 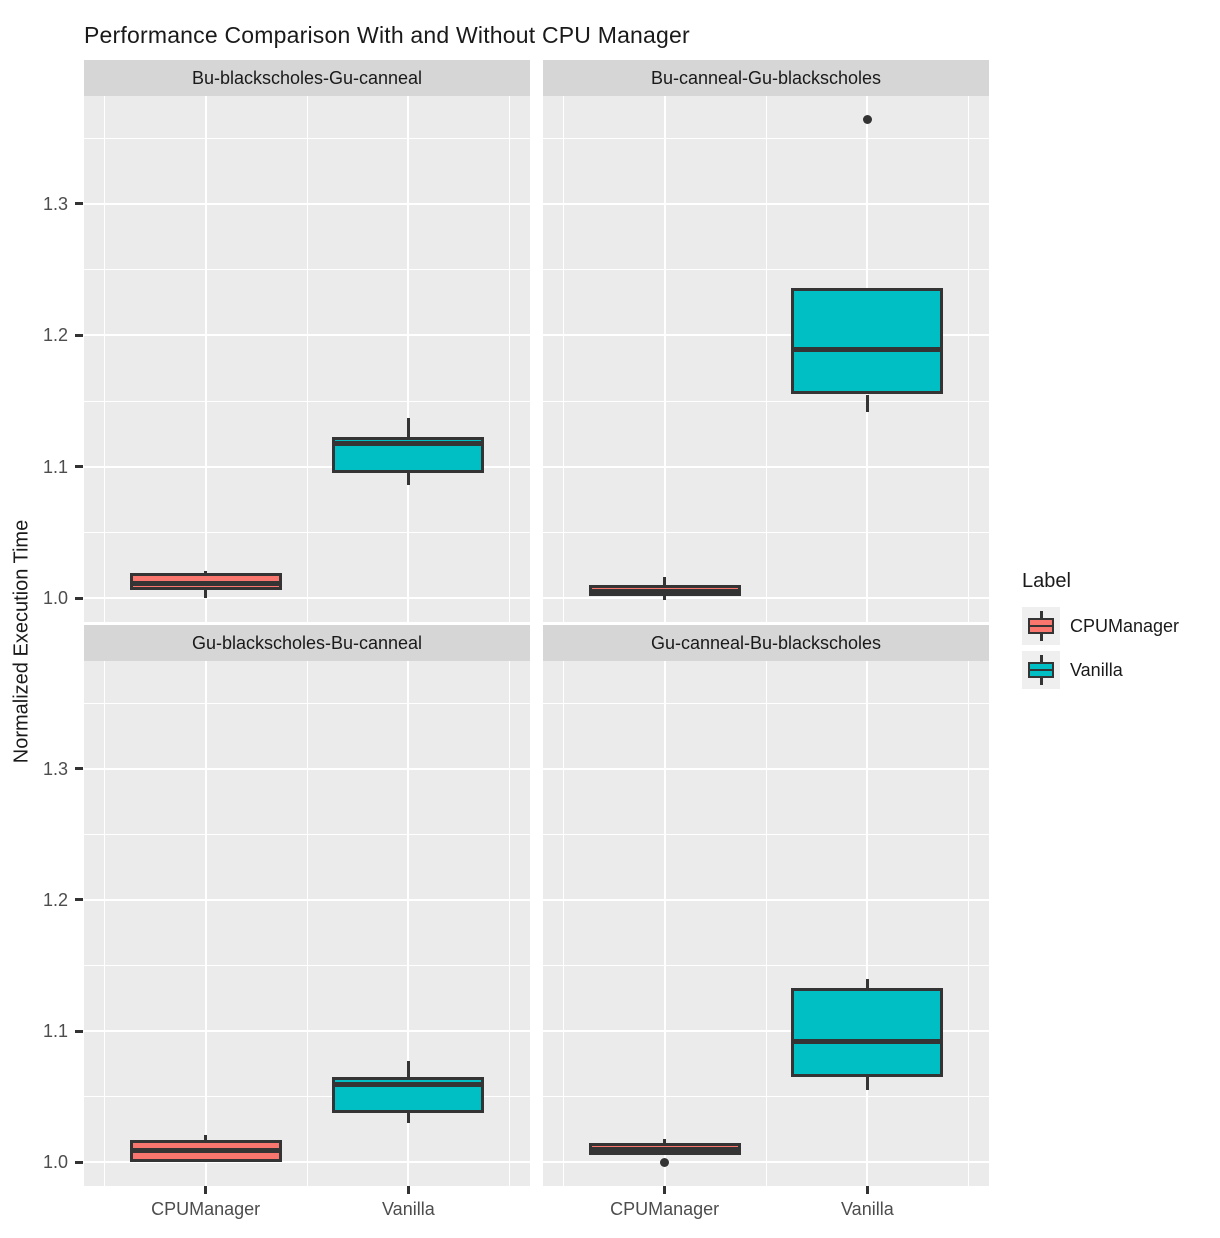 I want to click on y-tick-label: 1.0, so click(x=55, y=1162).